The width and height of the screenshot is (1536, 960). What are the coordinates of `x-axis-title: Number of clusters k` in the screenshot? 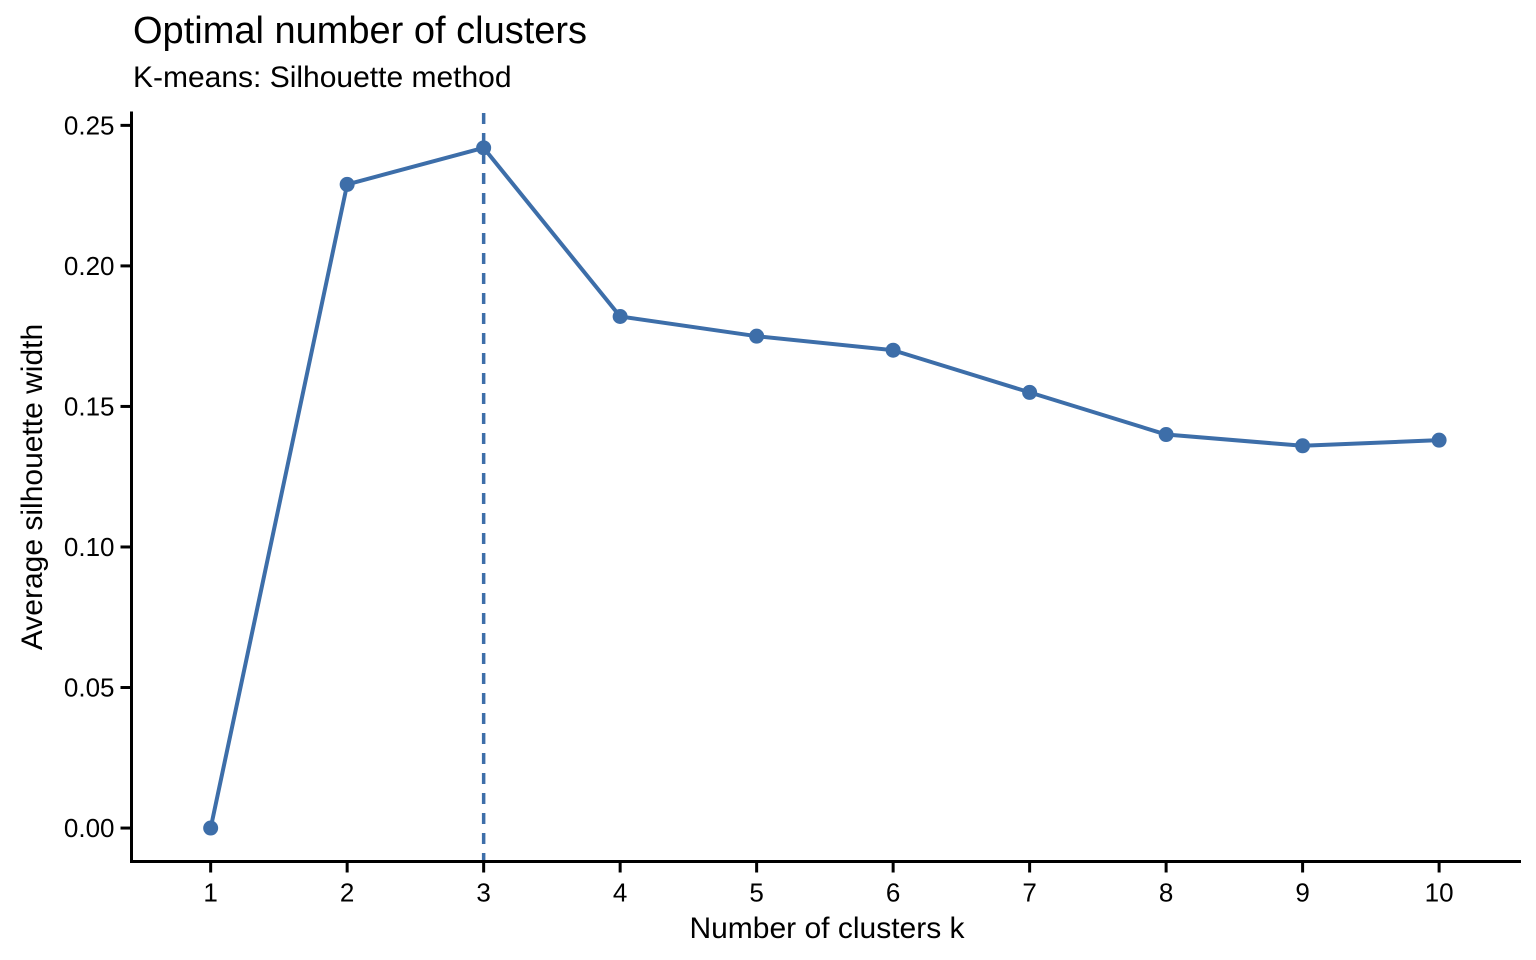 It's located at (827, 928).